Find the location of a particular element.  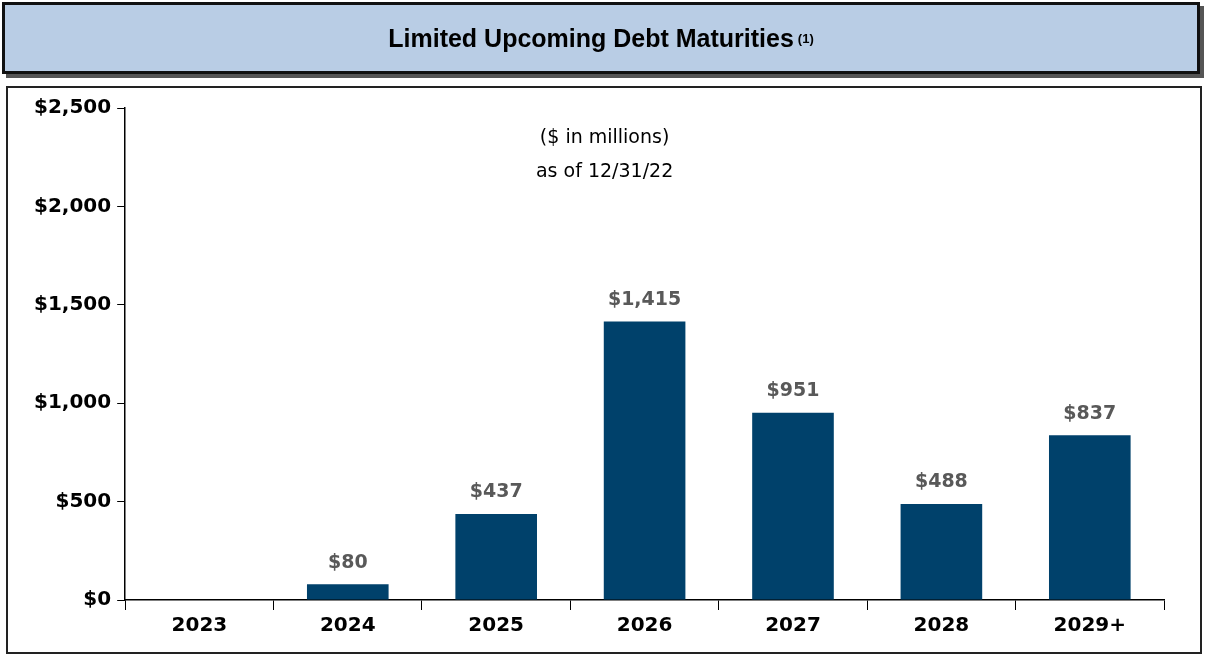

y-tick-label: $0 is located at coordinates (97, 598).